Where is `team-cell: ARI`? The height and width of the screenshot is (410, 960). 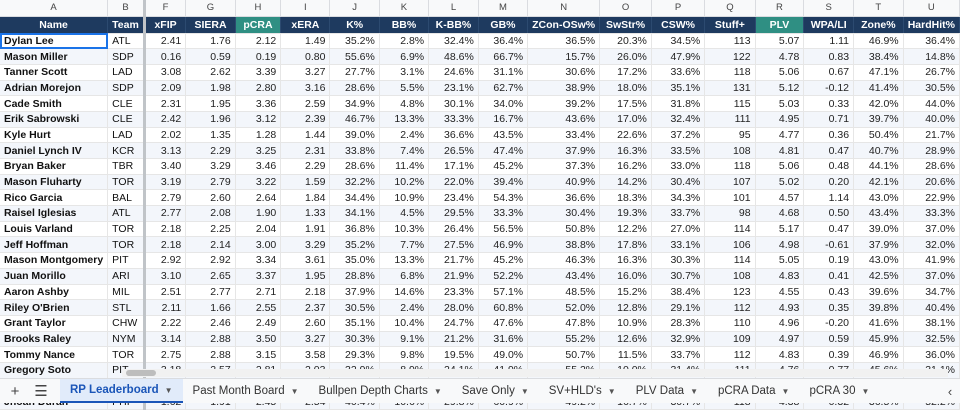
team-cell: ARI is located at coordinates (126, 276).